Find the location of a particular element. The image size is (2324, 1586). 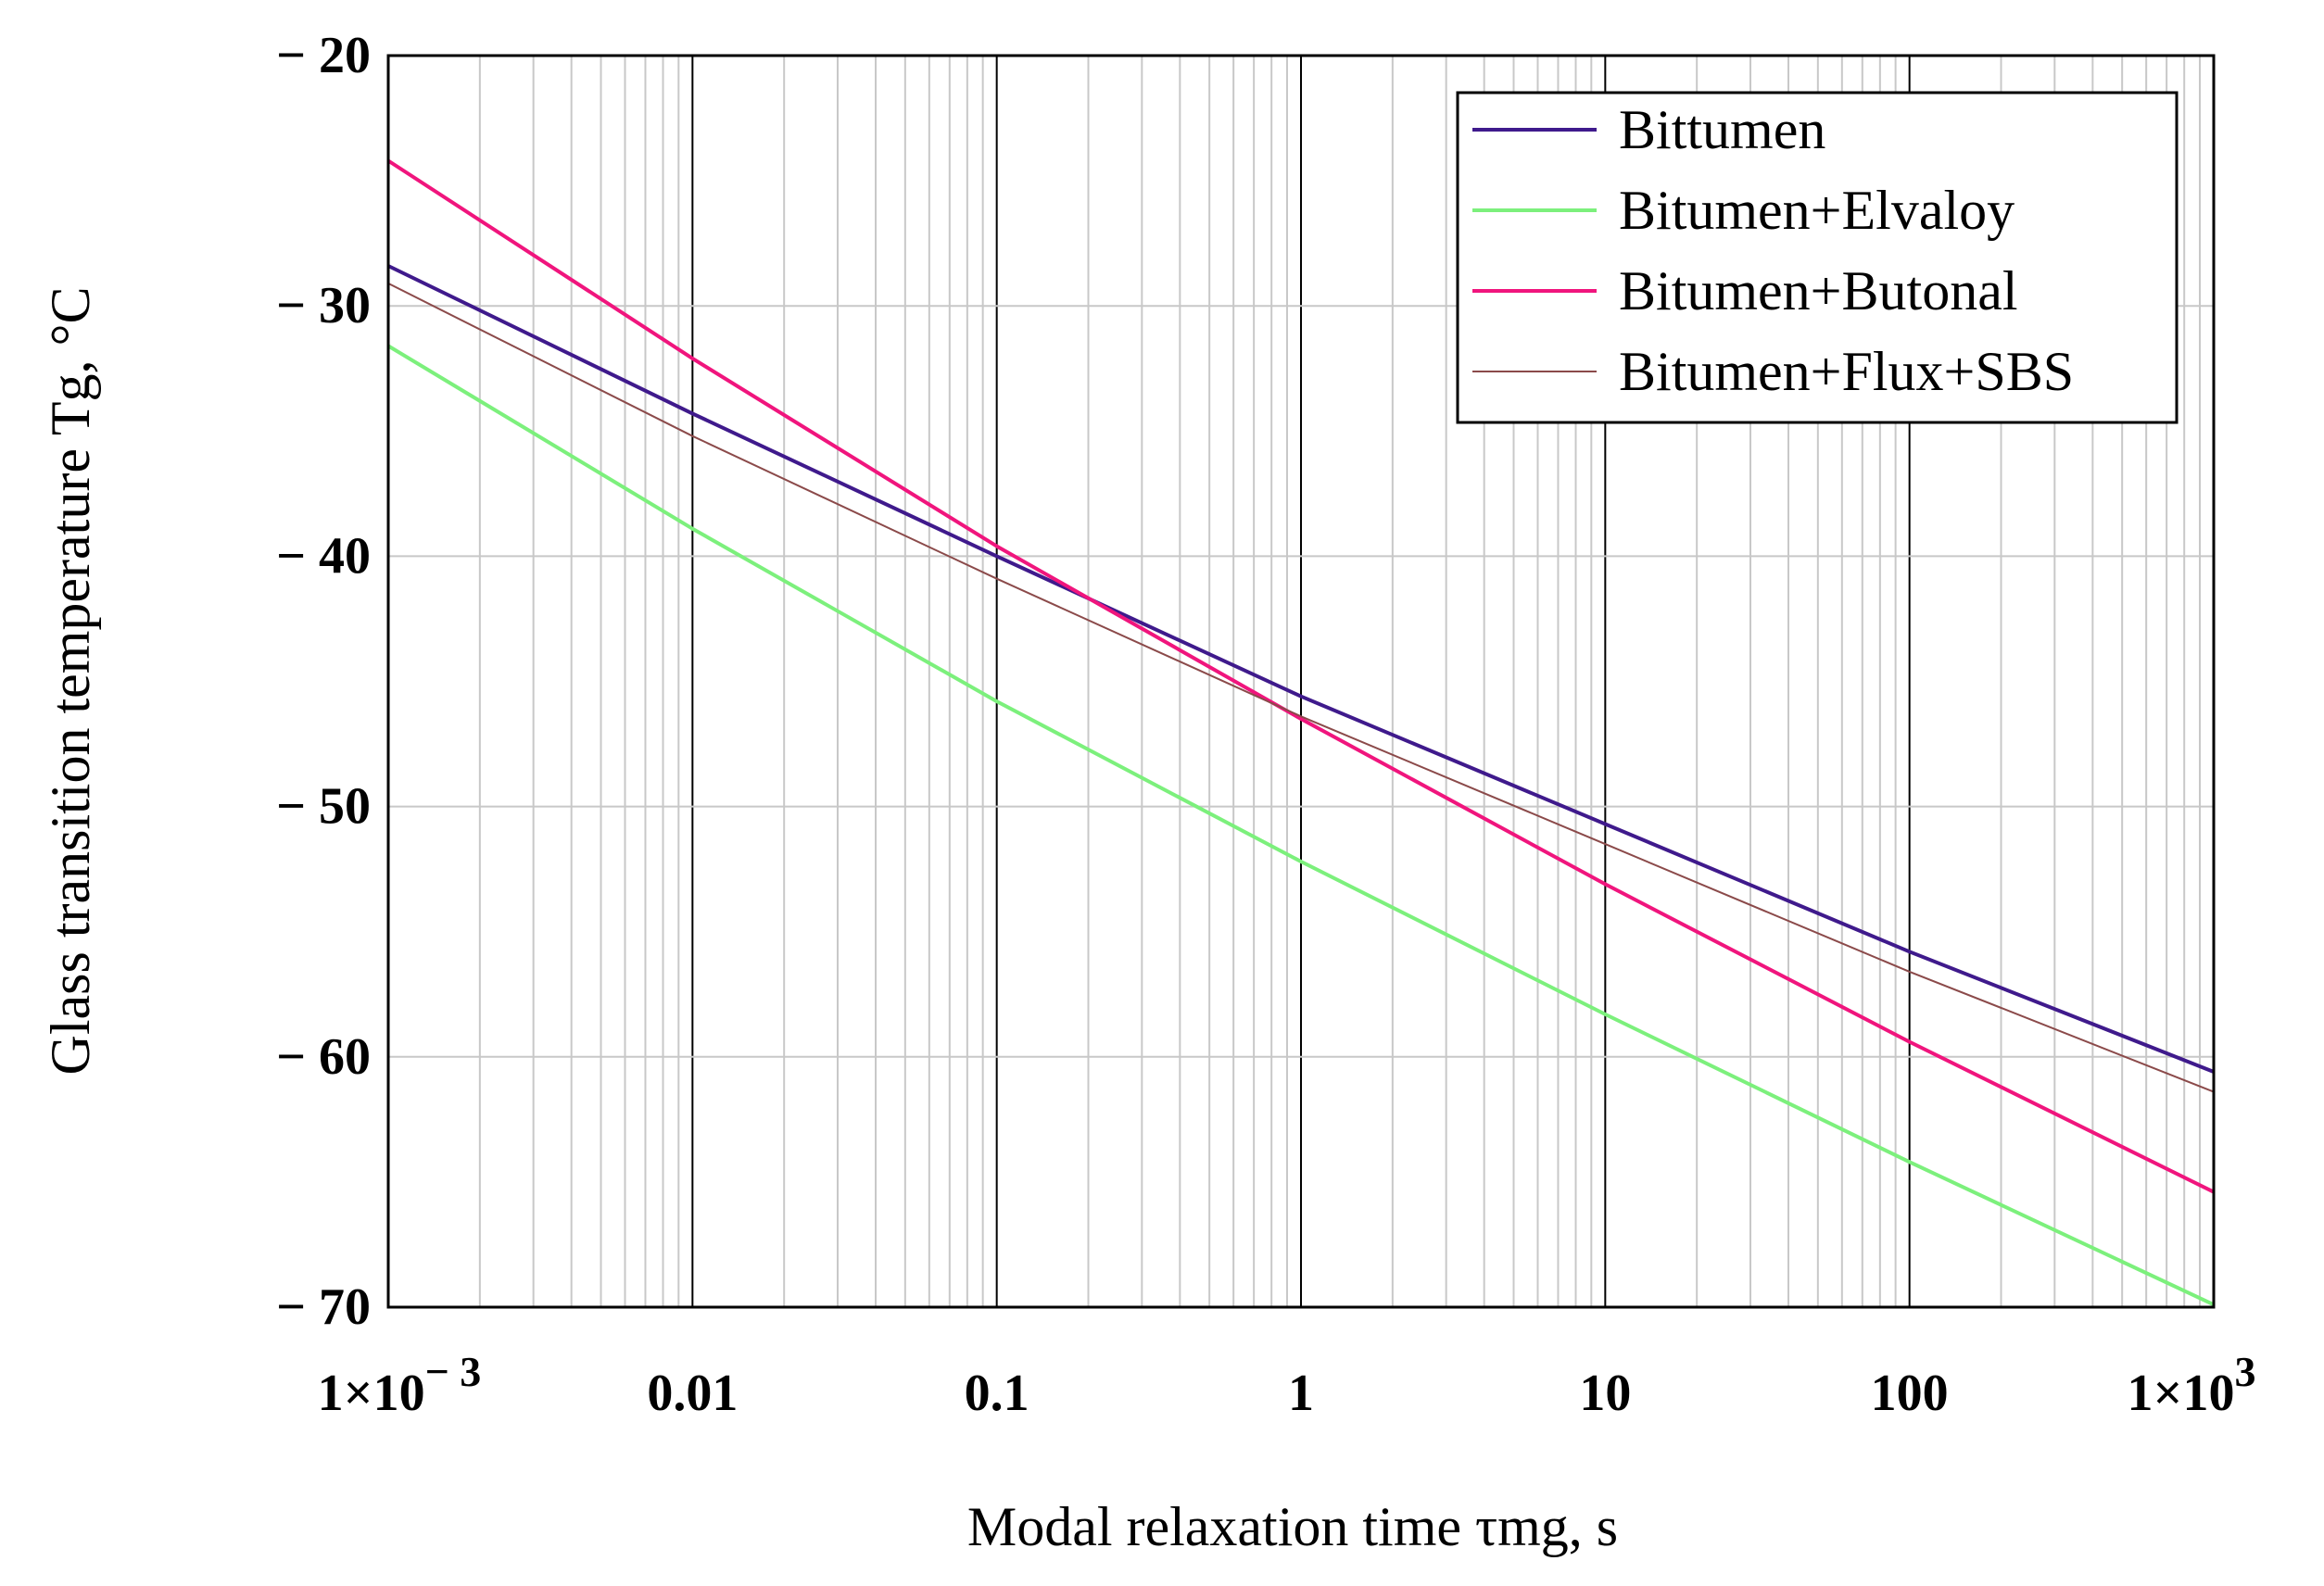

x-tick-label: 100 is located at coordinates (1910, 1393).